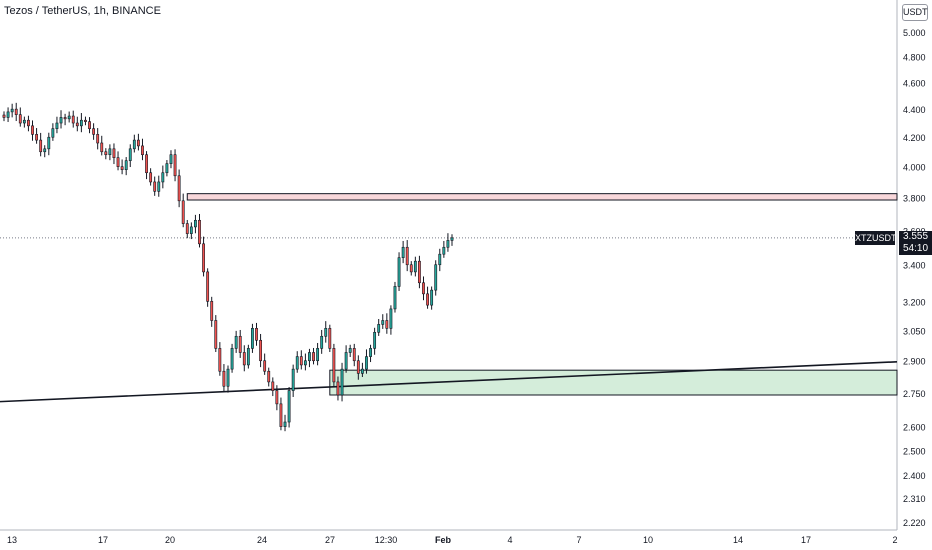 Image resolution: width=932 pixels, height=550 pixels. Describe the element at coordinates (648, 540) in the screenshot. I see `x-tick-label: 10` at that location.